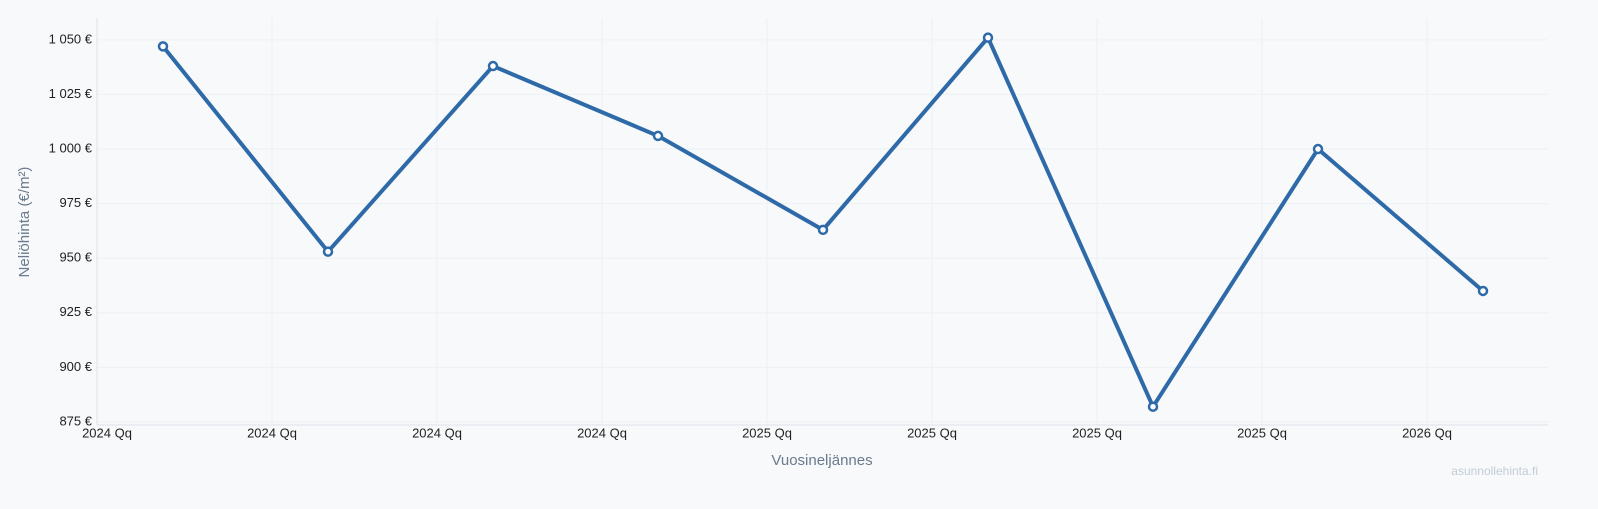 This screenshot has width=1598, height=509. I want to click on x-axis-title: Vuosineljännes, so click(821, 460).